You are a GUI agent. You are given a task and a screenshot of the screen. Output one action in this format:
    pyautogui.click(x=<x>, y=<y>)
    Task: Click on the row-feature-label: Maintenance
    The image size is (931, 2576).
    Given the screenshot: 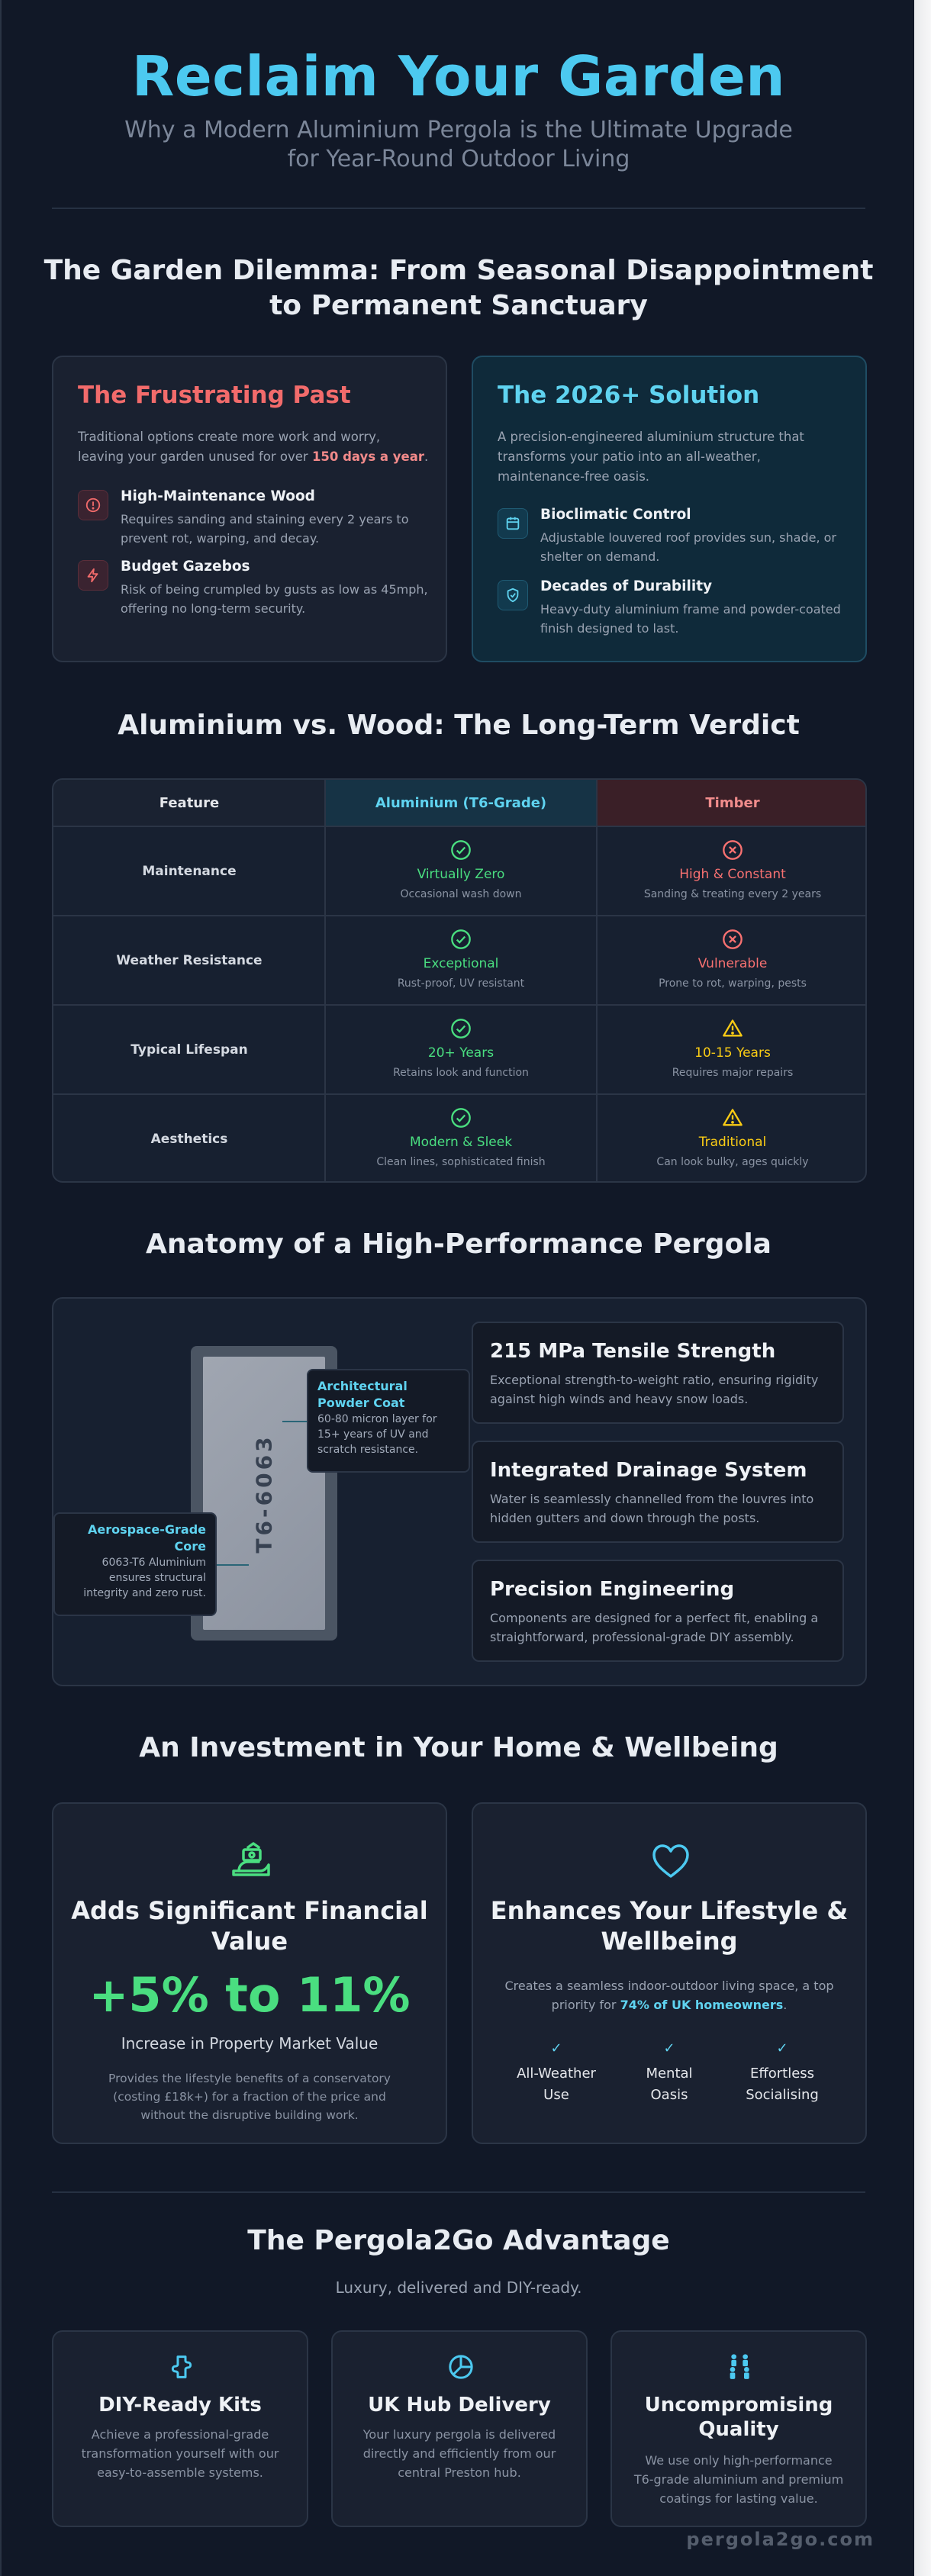 What is the action you would take?
    pyautogui.click(x=189, y=871)
    